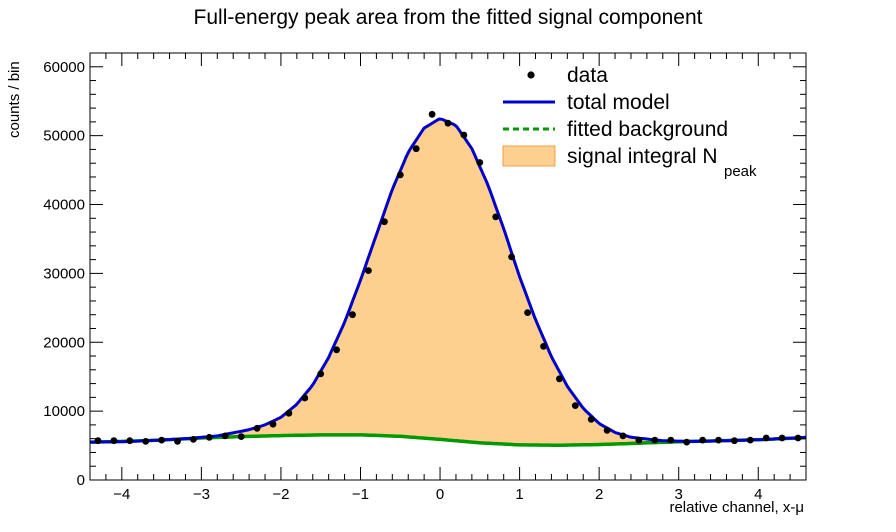 This screenshot has width=896, height=532. Describe the element at coordinates (599, 494) in the screenshot. I see `x-tick-label: 2` at that location.